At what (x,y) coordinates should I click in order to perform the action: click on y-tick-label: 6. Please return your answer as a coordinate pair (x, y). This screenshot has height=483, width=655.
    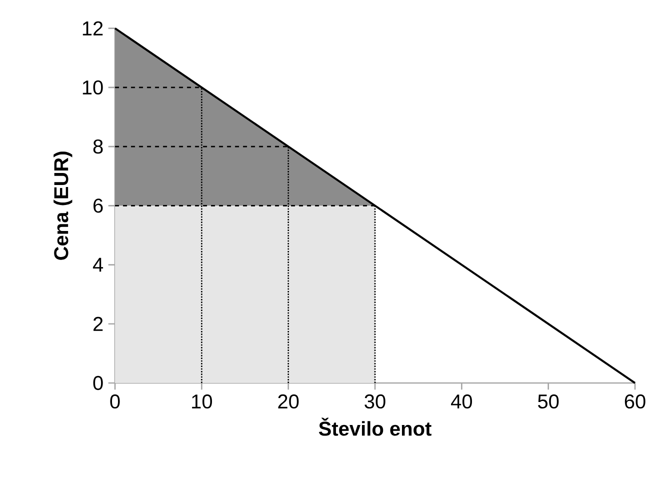
    Looking at the image, I should click on (98, 205).